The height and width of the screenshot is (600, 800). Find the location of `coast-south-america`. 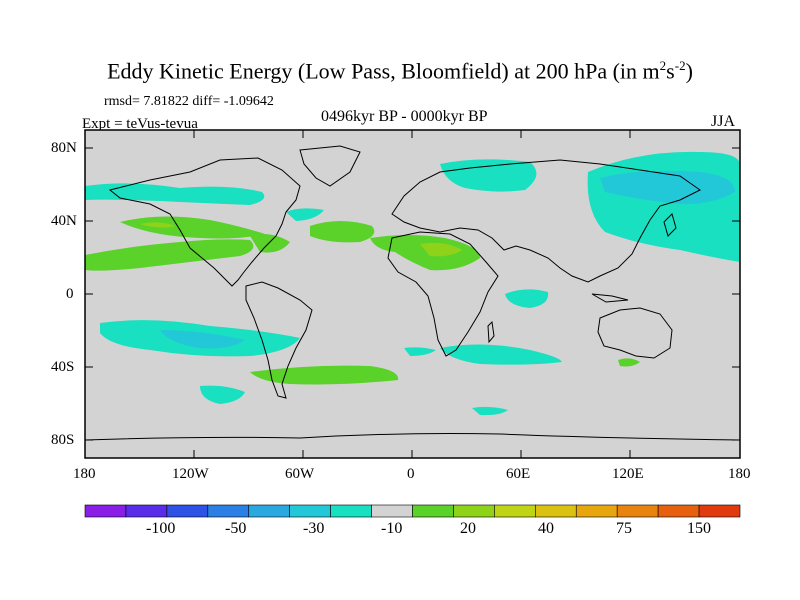

coast-south-america is located at coordinates (279, 340).